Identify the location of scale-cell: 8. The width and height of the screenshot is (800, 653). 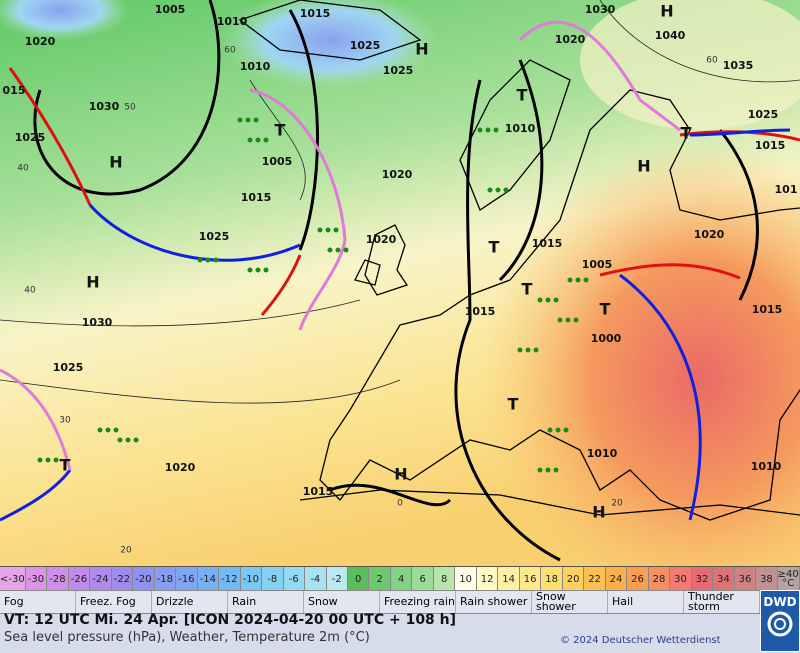
(444, 579).